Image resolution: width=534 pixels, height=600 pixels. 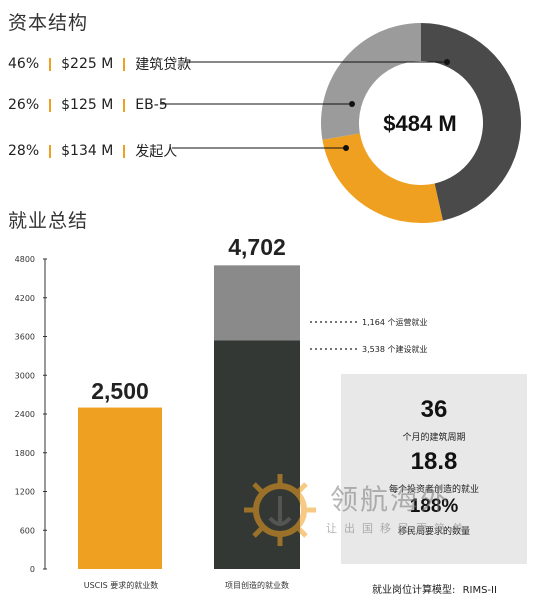 What do you see at coordinates (25, 414) in the screenshot?
I see `y-tick-label: 2400` at bounding box center [25, 414].